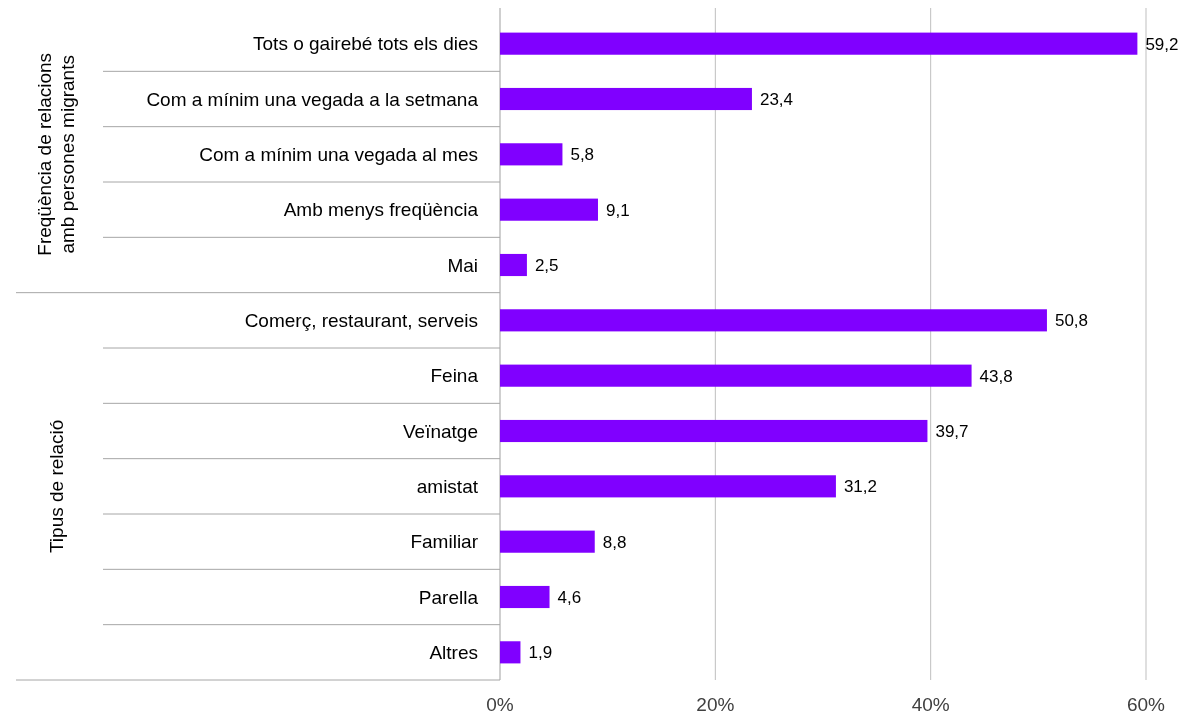  I want to click on x-tick-label: 40%, so click(930, 704).